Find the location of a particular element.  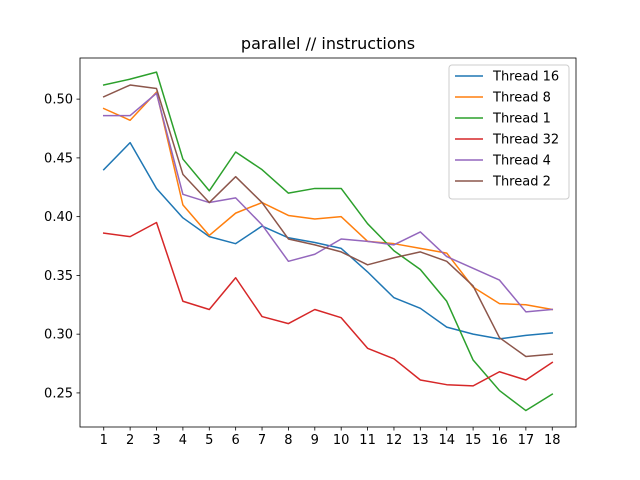

y-tick-label: 0.30 is located at coordinates (58, 335).